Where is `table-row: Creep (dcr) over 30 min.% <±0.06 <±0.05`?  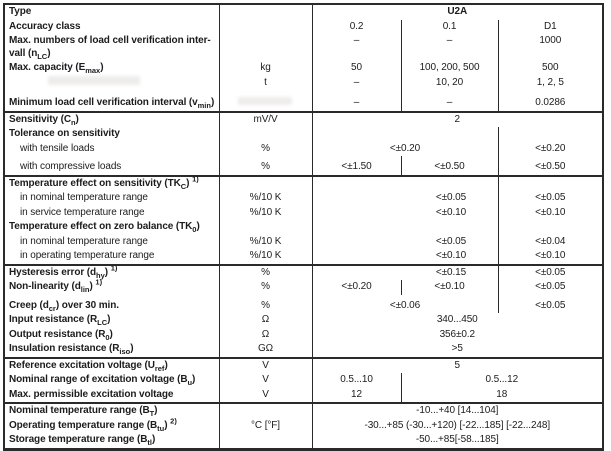 table-row: Creep (dcr) over 30 min.% <±0.06 <±0.05 is located at coordinates (303, 303).